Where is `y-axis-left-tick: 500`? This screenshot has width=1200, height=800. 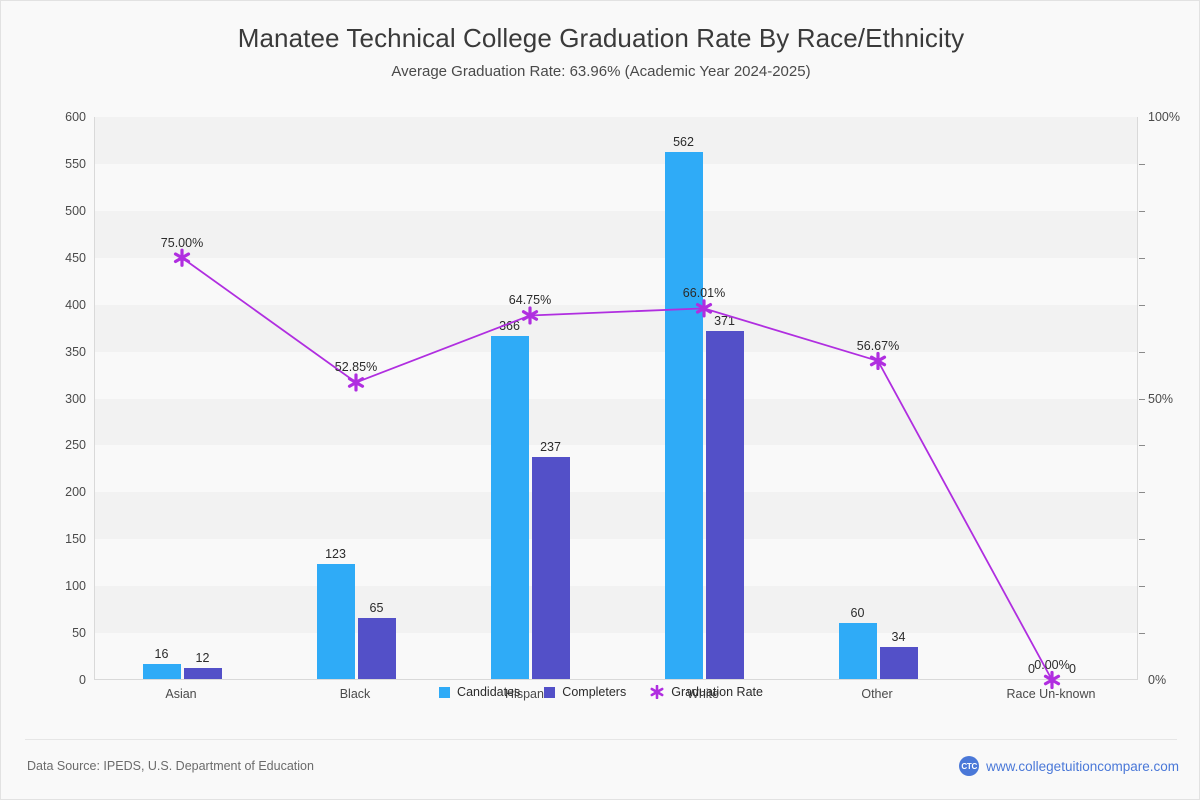
y-axis-left-tick: 500 is located at coordinates (75, 210).